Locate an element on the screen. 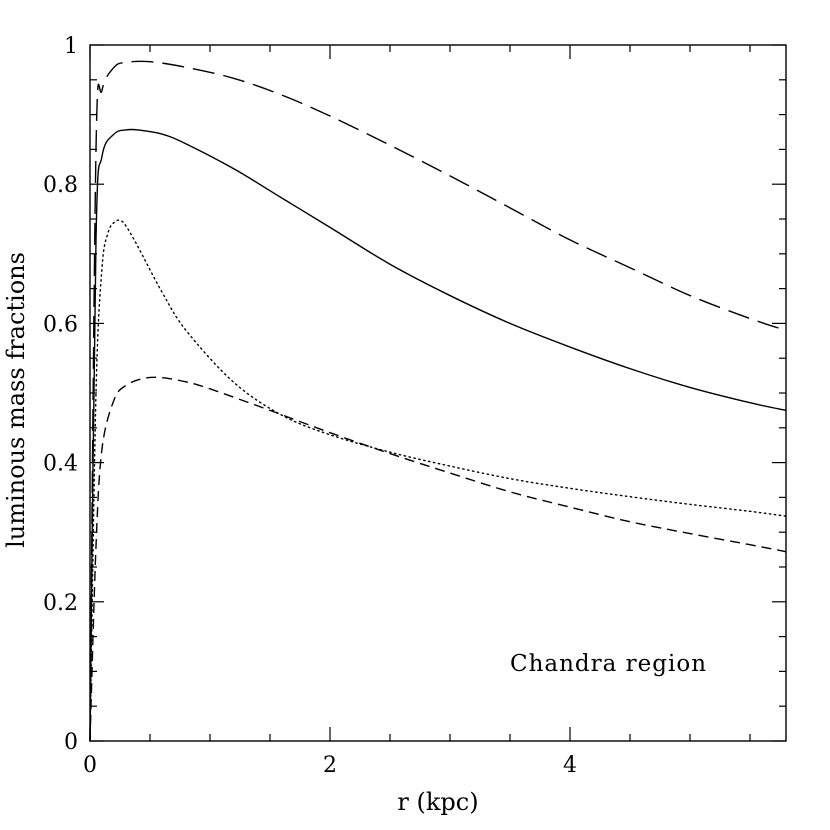 The image size is (830, 830). y-tick-label: 0.8 is located at coordinates (60, 185).